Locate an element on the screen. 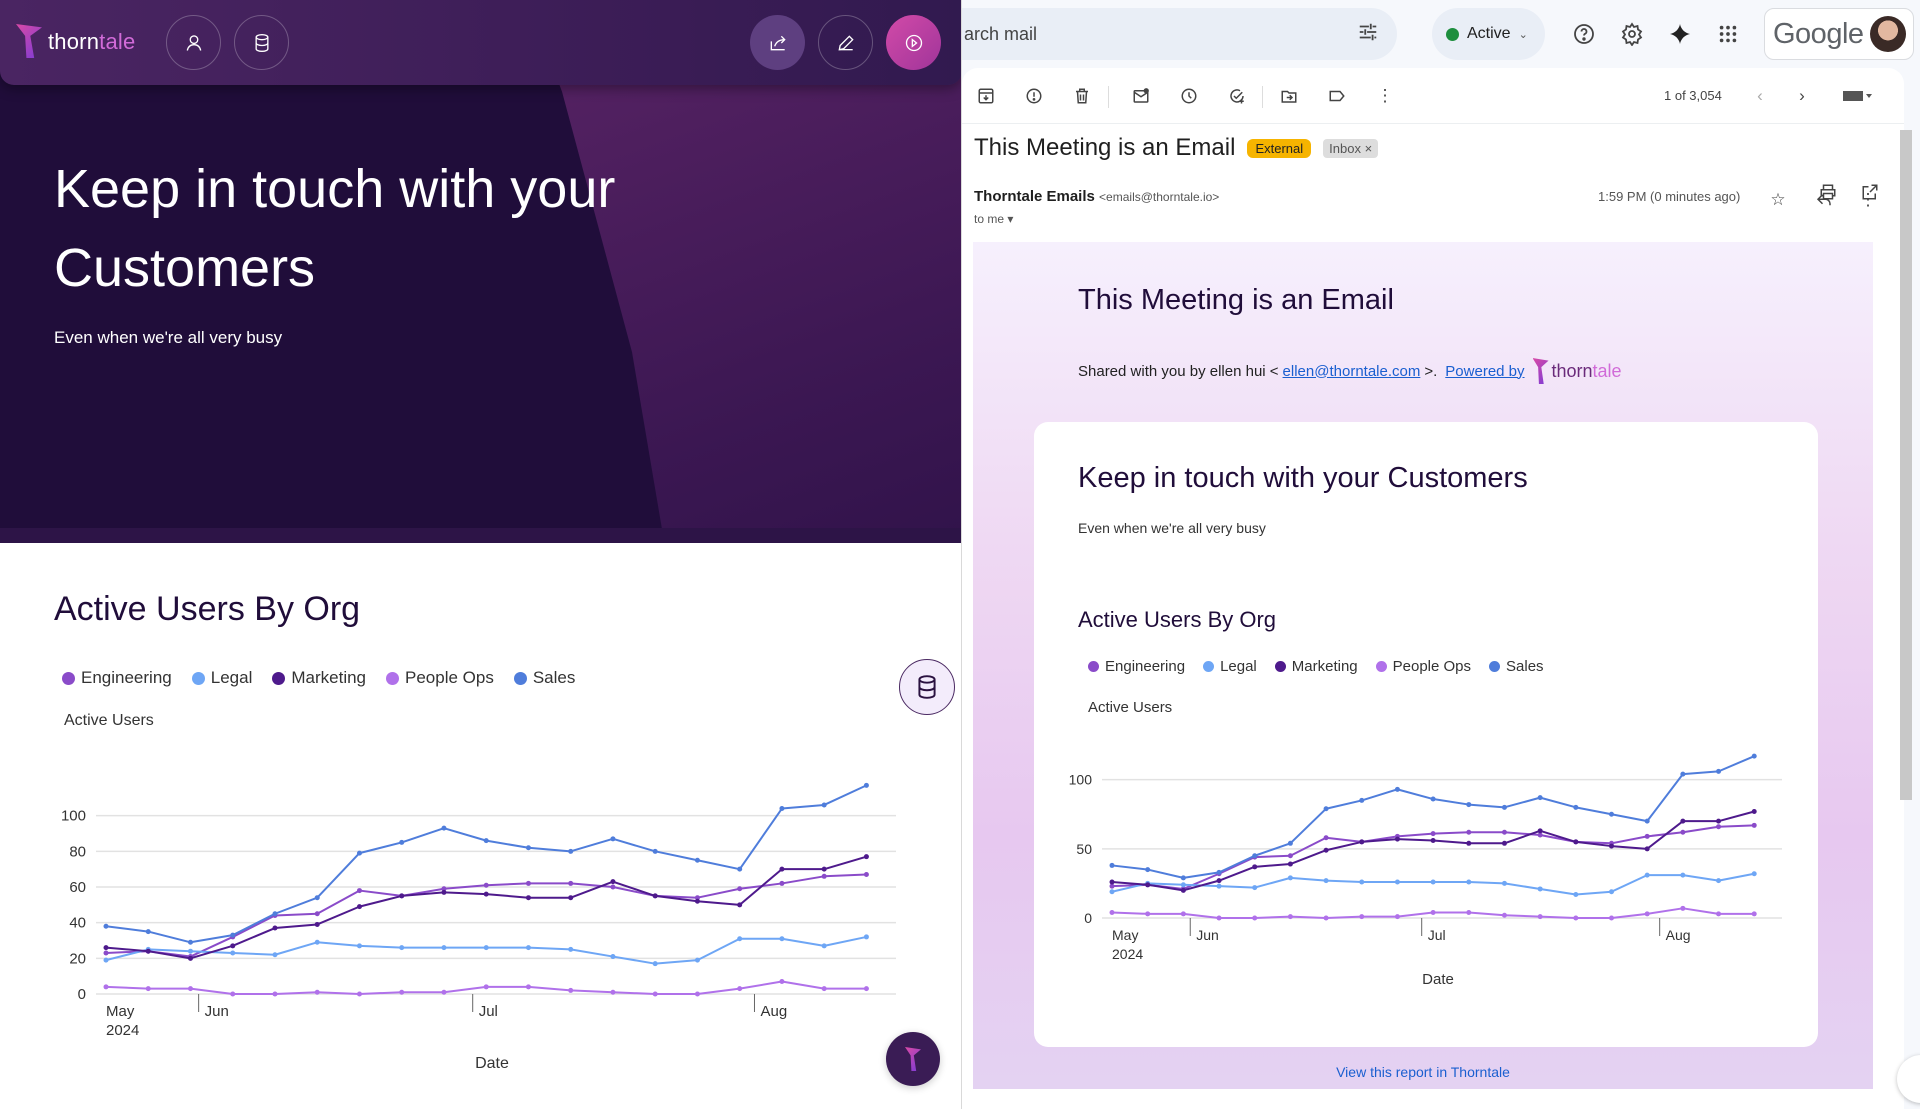  sender-name: Thorntale Emails is located at coordinates (1034, 196).